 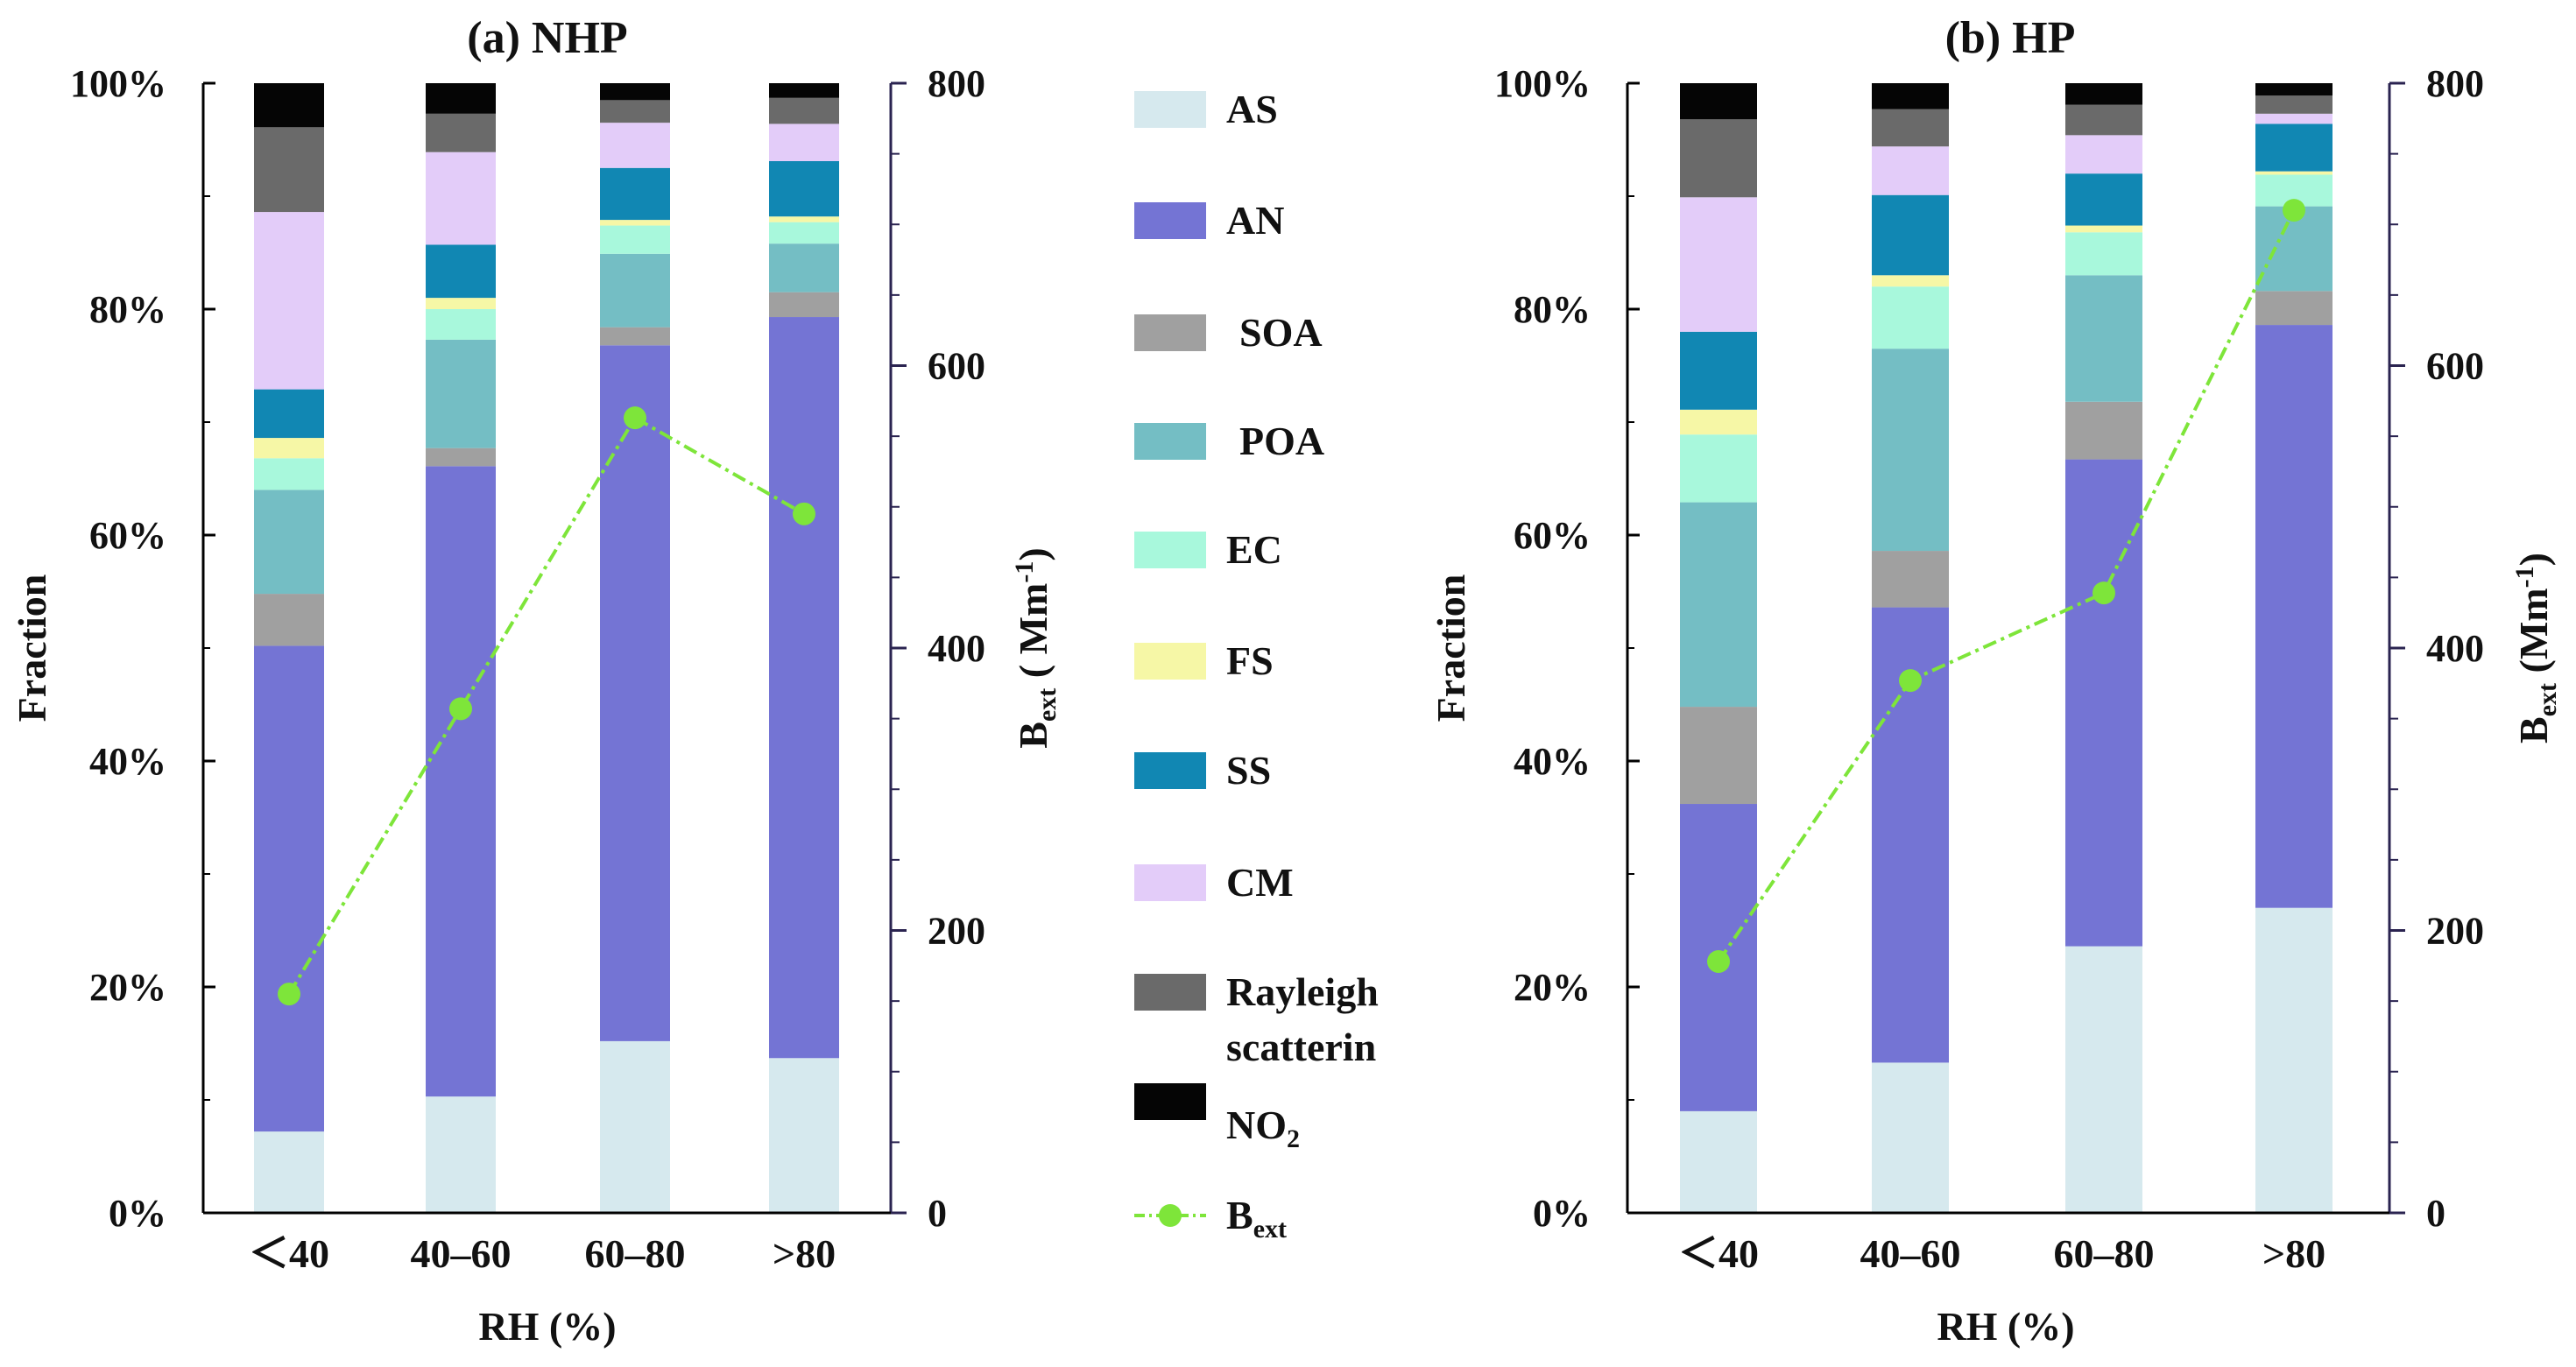 What do you see at coordinates (1170, 770) in the screenshot?
I see `legend-swatch-ss` at bounding box center [1170, 770].